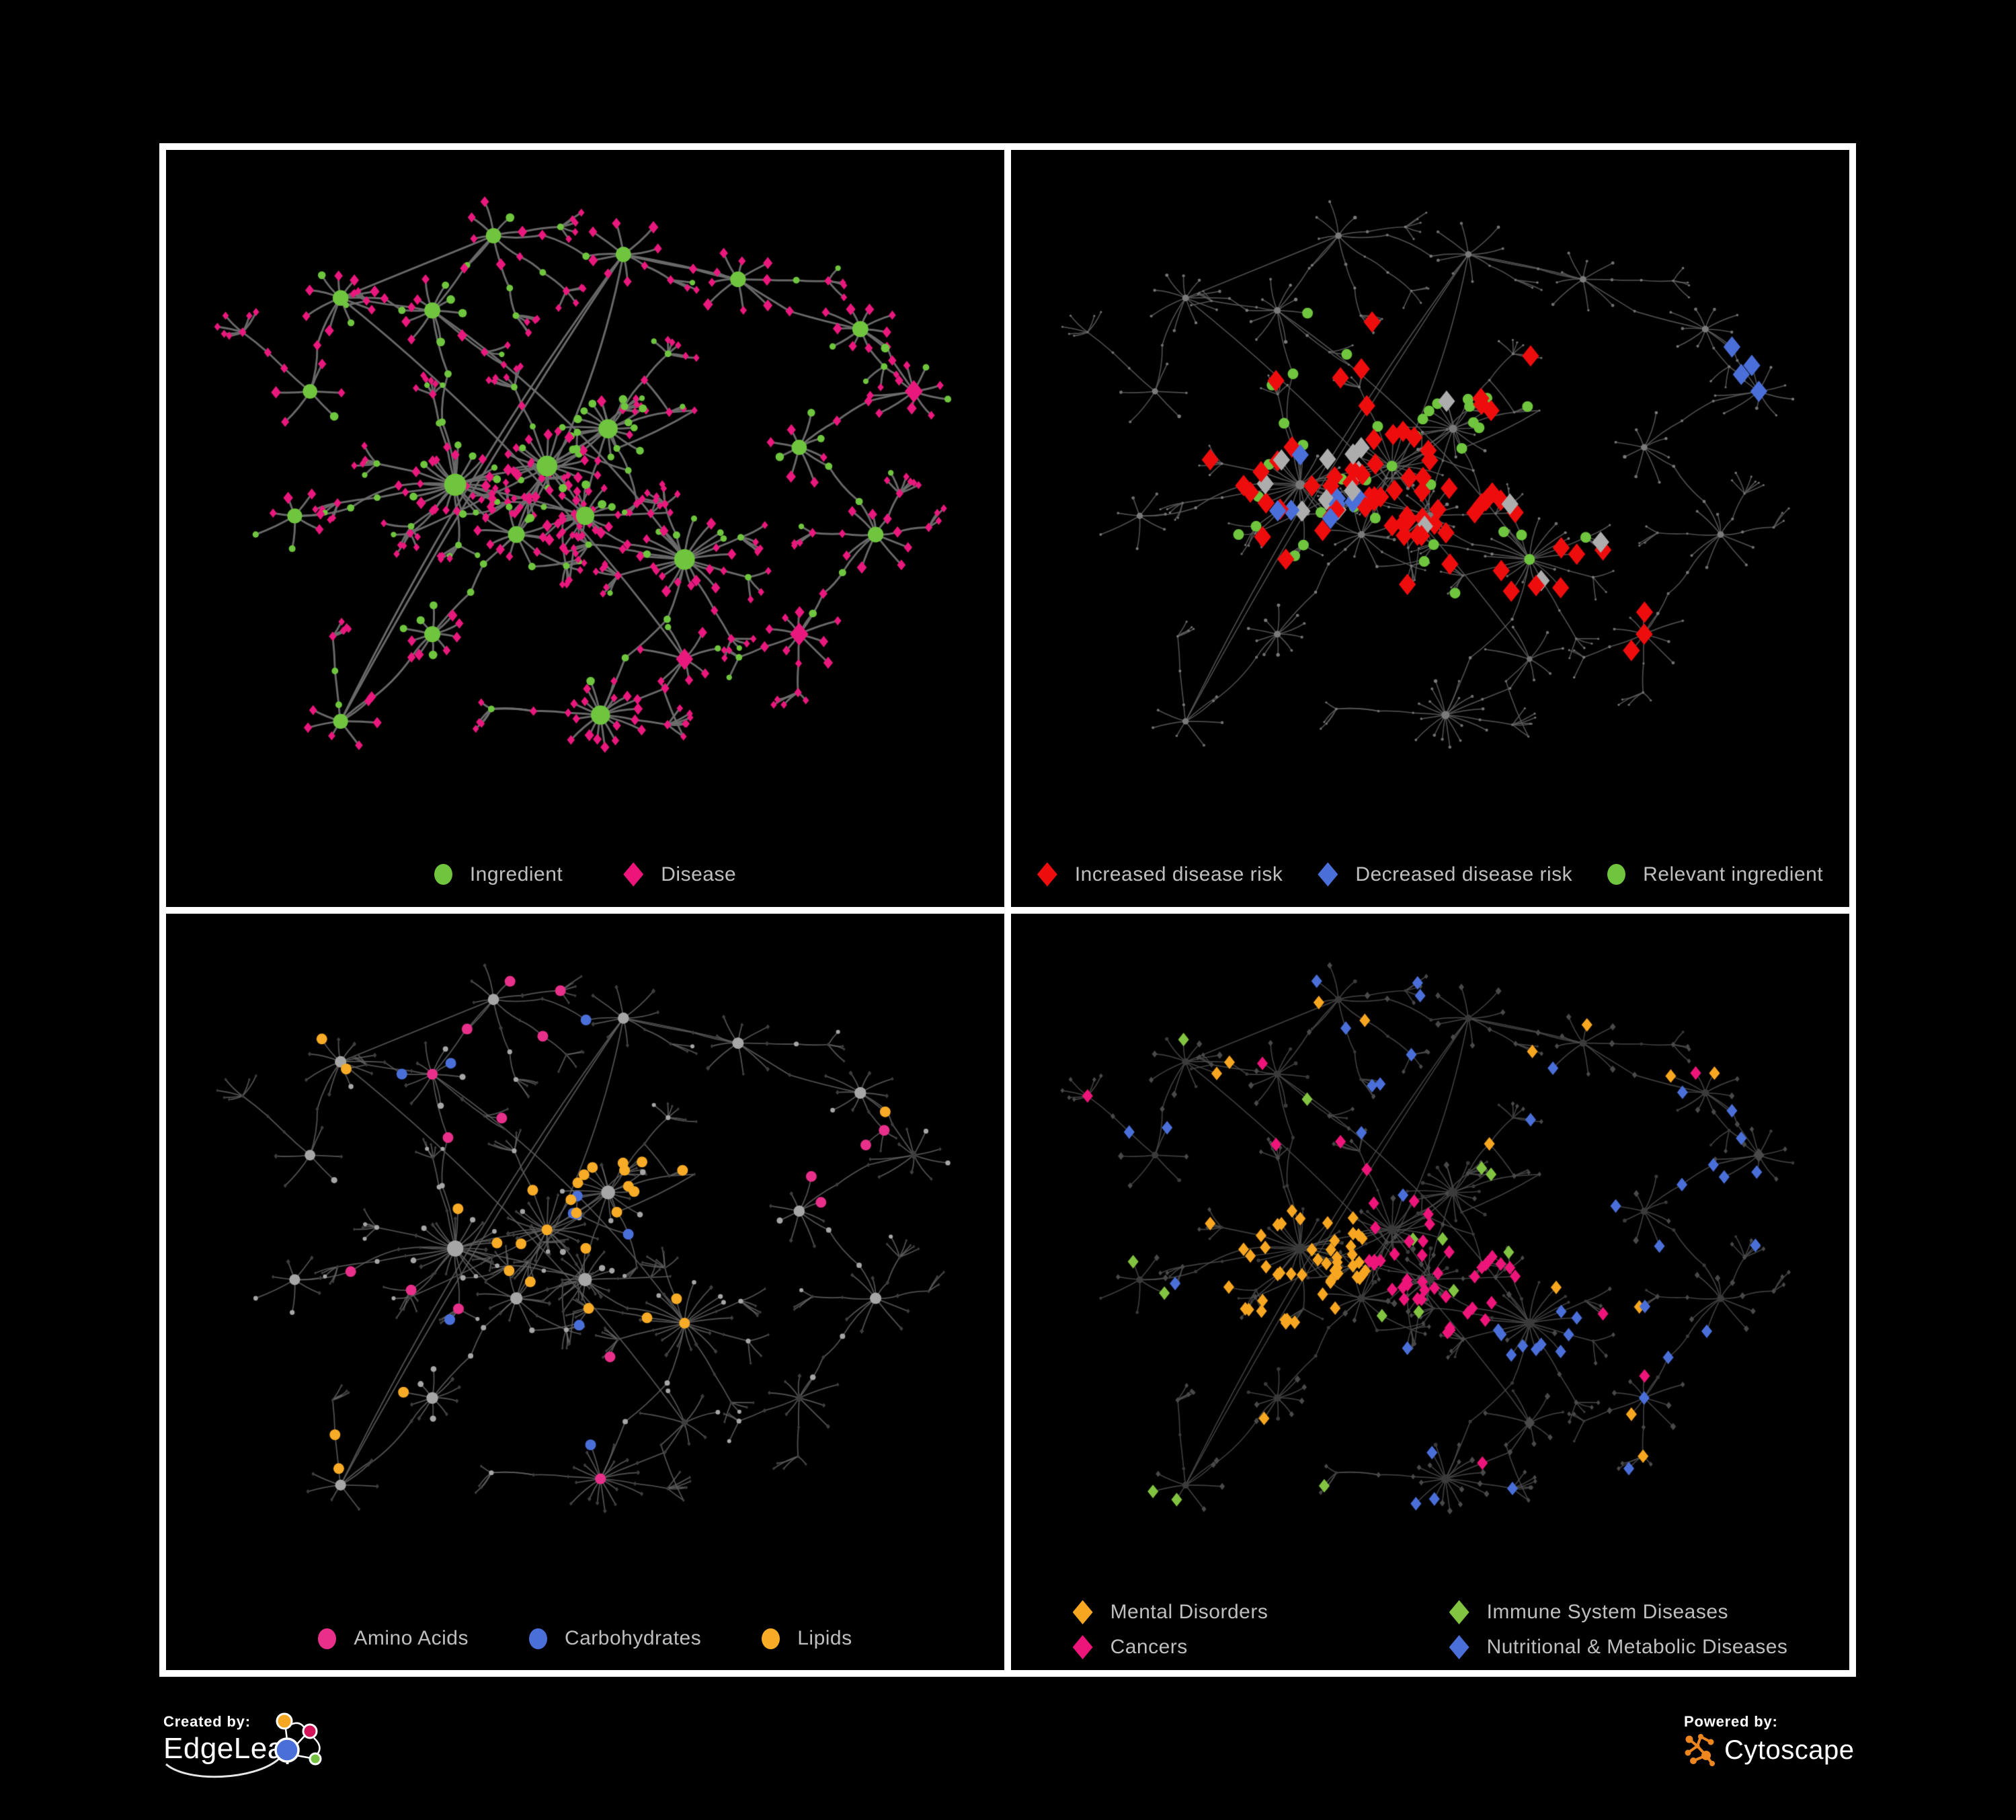 Image resolution: width=2016 pixels, height=1820 pixels. What do you see at coordinates (1149, 1647) in the screenshot?
I see `legend-label: Cancers` at bounding box center [1149, 1647].